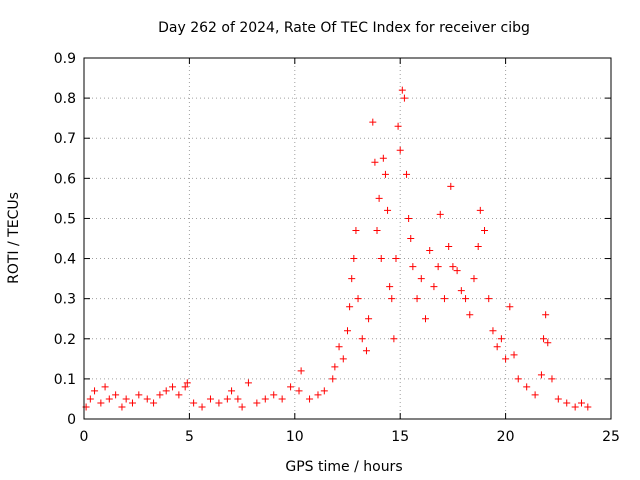 The image size is (640, 480). What do you see at coordinates (65, 219) in the screenshot?
I see `y-tick-label: 0.5` at bounding box center [65, 219].